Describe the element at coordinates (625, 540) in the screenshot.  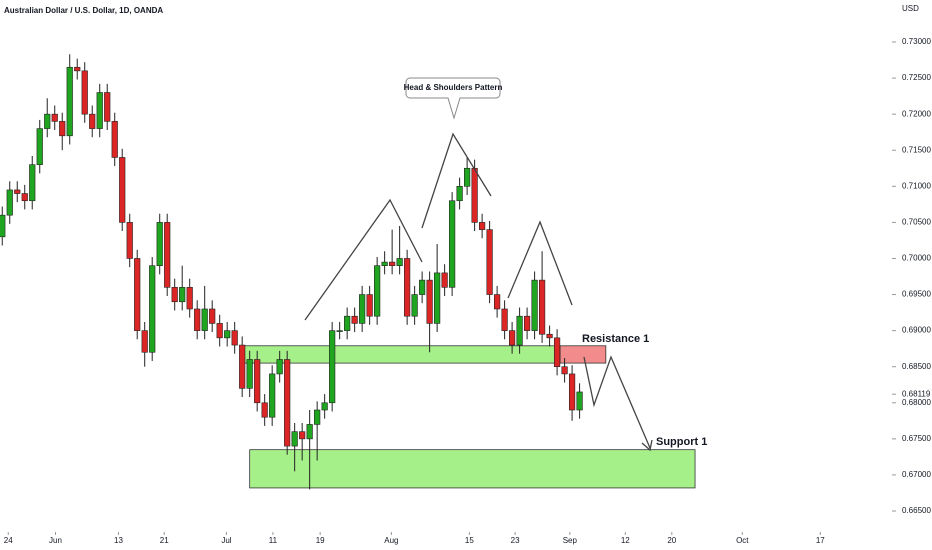
I see `x-tick-label: 12` at that location.